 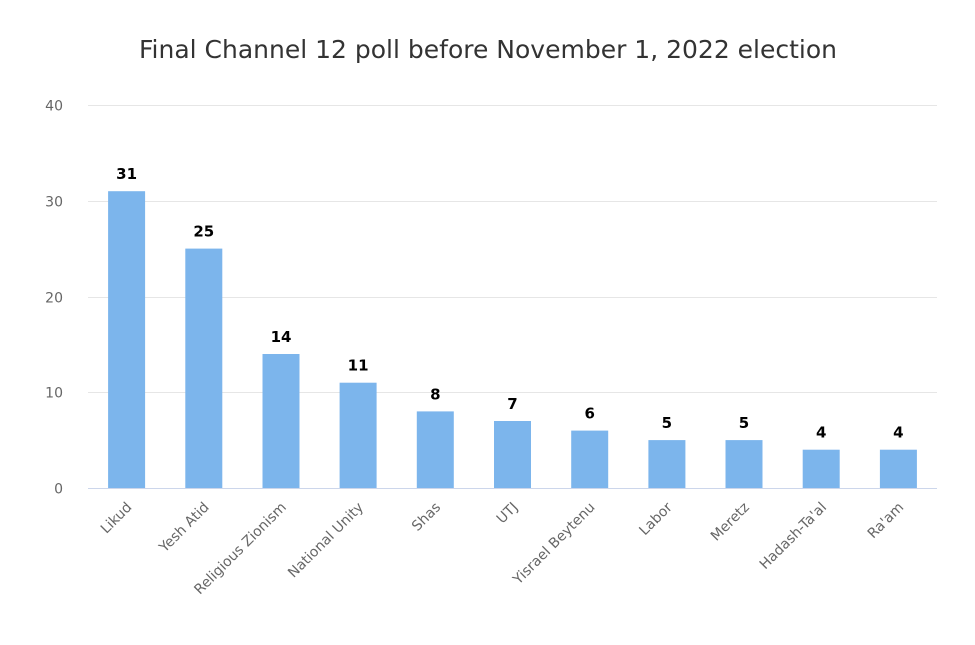 I want to click on x-tick-label: Yisrael Beytenu, so click(x=554, y=544).